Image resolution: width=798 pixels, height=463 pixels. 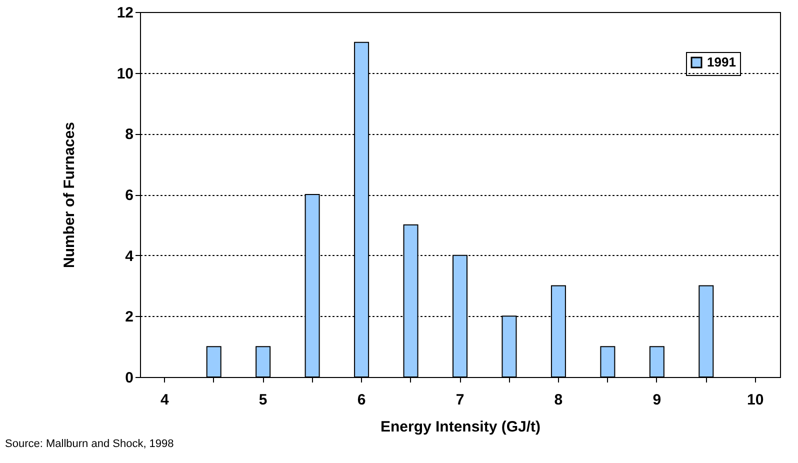 I want to click on y-tick-label: 12, so click(x=125, y=13).